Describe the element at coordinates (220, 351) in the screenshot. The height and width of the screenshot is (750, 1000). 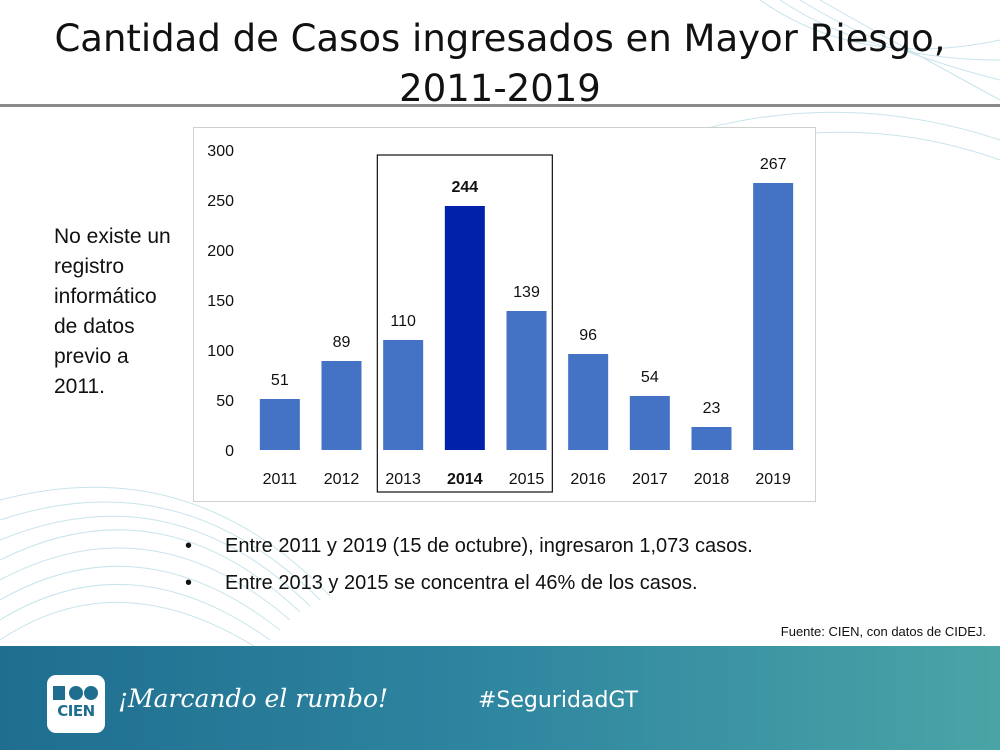
I see `y-tick-label: 100` at that location.